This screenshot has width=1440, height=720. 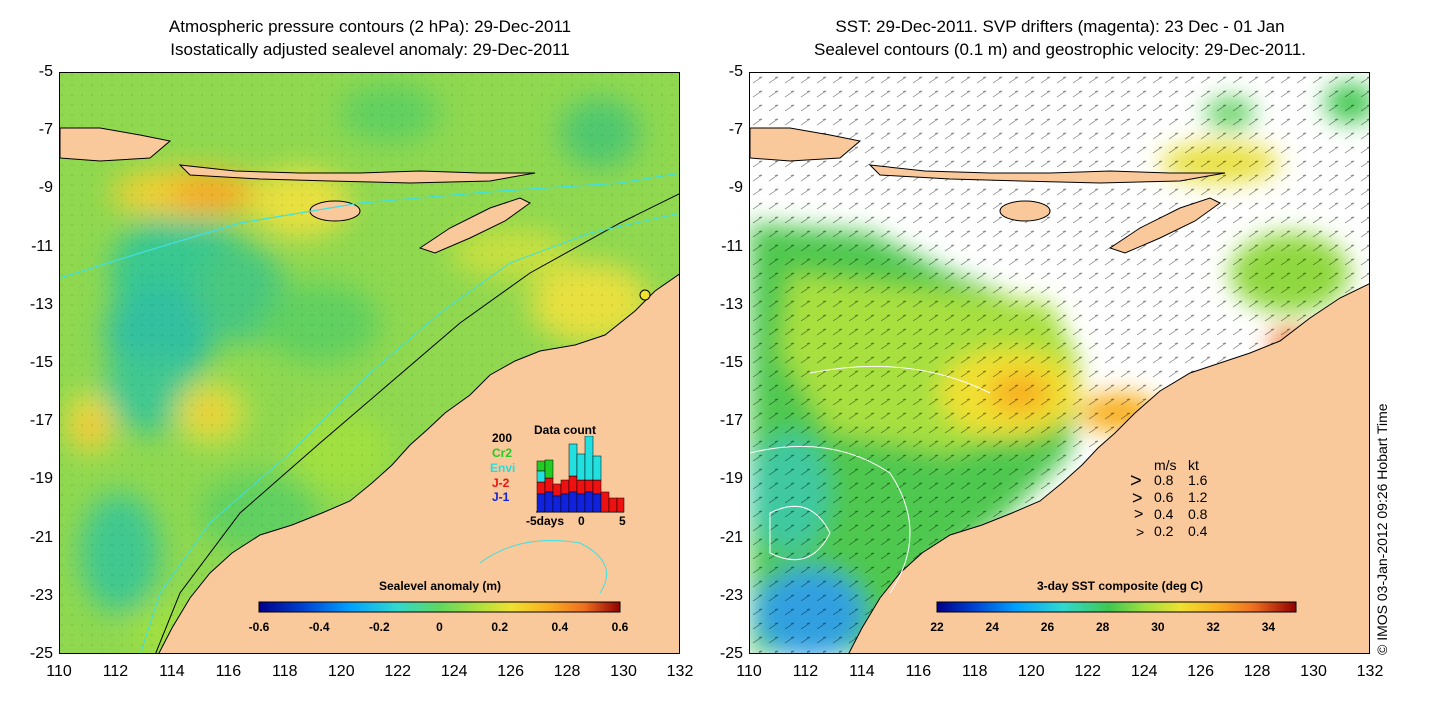 What do you see at coordinates (501, 483) in the screenshot?
I see `mission-j2-label: J-2` at bounding box center [501, 483].